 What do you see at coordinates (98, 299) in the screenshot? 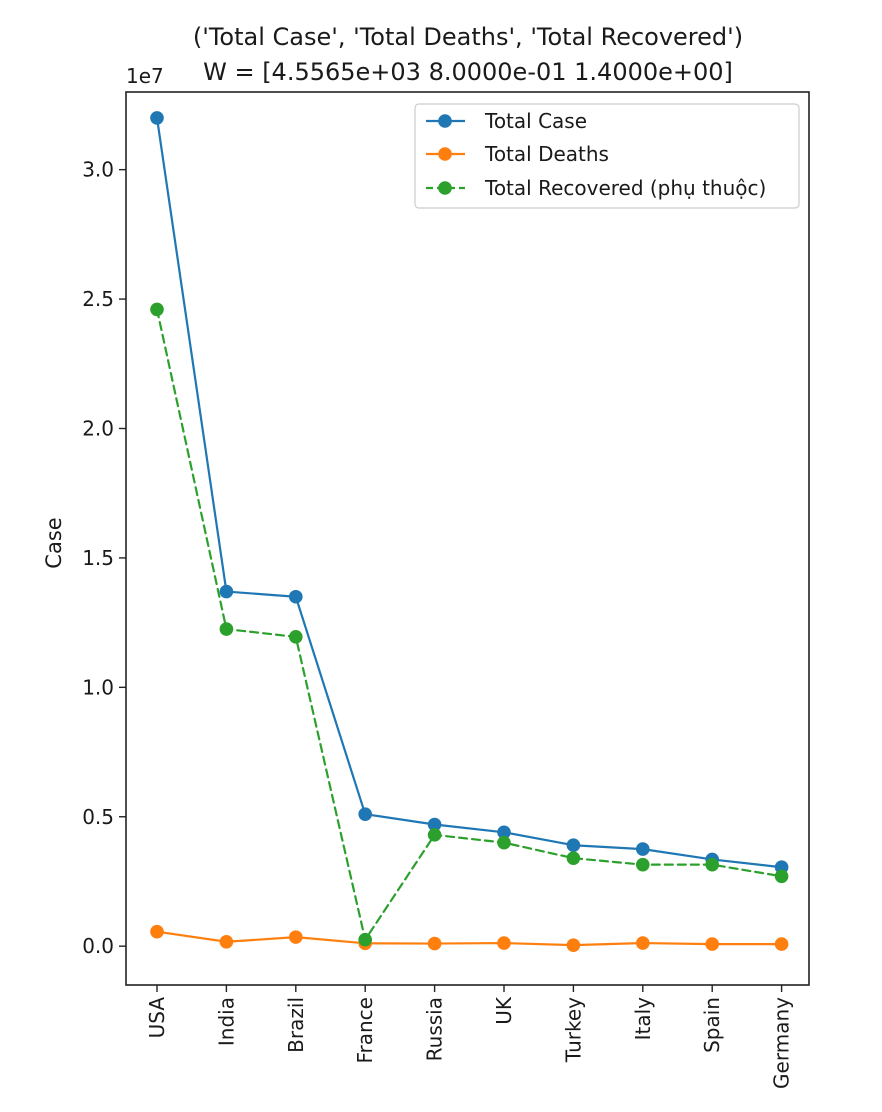
I see `y-tick-label: 2.5` at bounding box center [98, 299].